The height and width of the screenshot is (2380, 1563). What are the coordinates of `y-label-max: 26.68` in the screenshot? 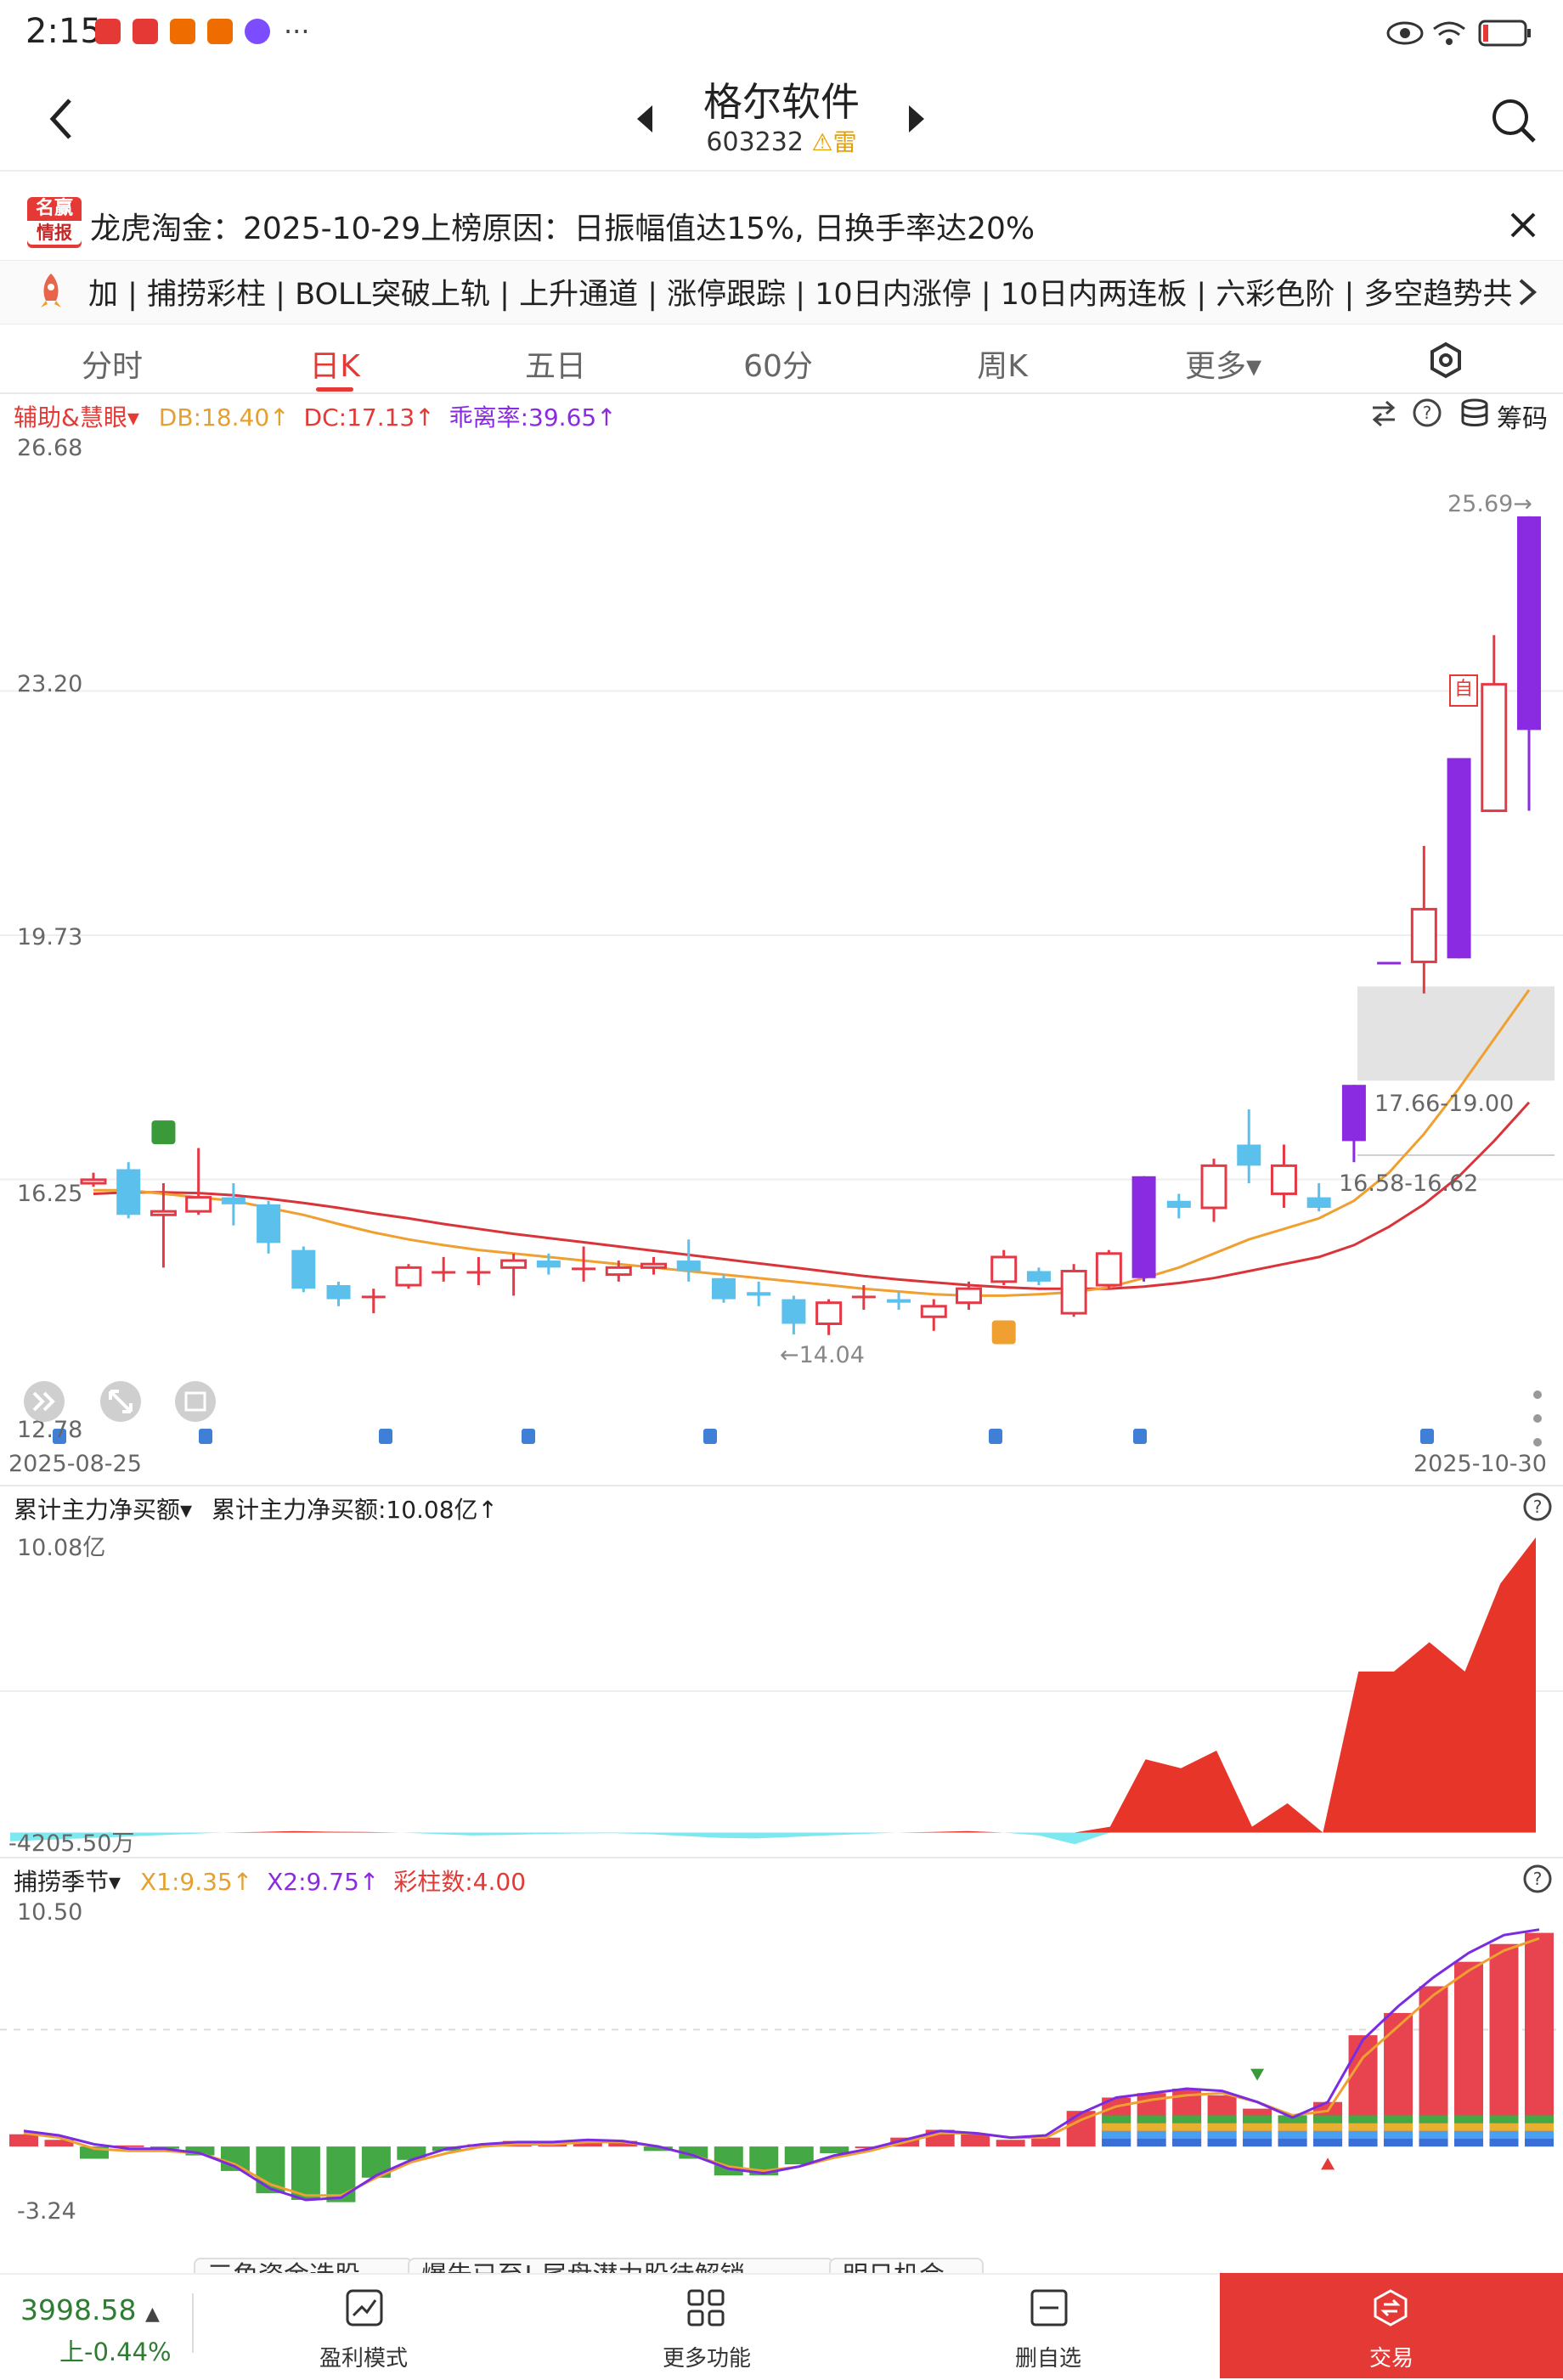 It's located at (50, 448).